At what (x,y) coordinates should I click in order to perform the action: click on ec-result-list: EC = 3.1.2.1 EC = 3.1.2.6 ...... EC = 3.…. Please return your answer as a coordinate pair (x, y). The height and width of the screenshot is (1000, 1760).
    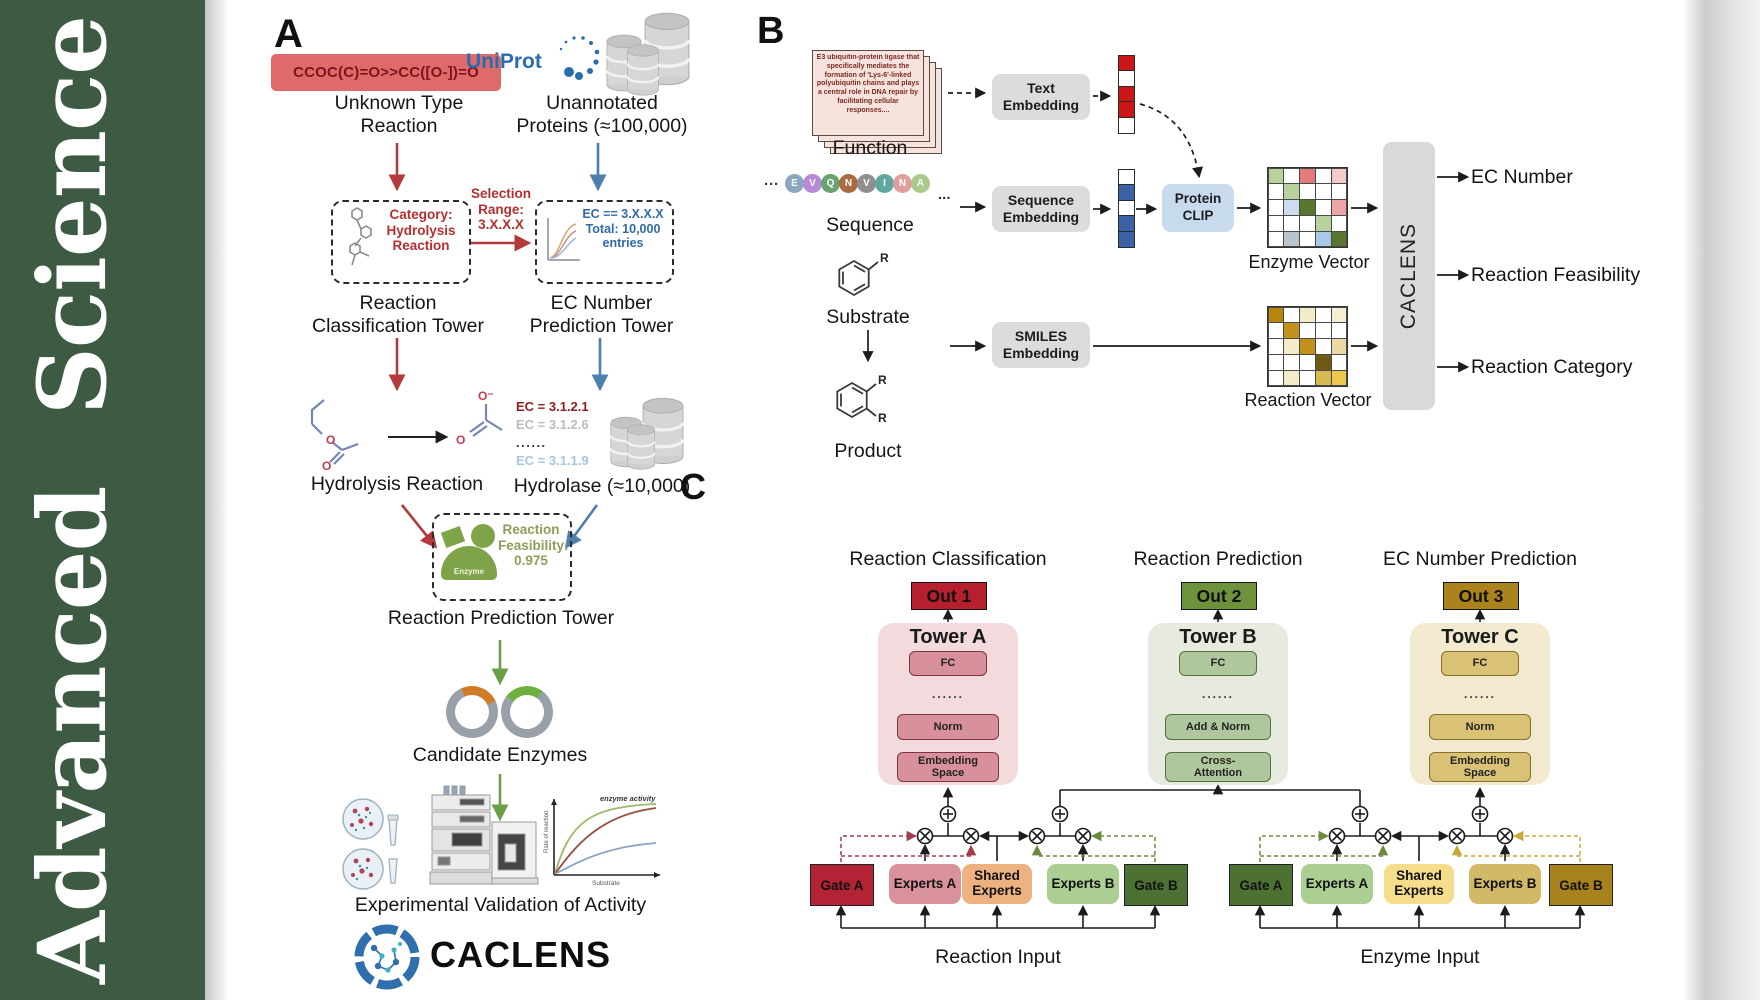
    Looking at the image, I should click on (552, 434).